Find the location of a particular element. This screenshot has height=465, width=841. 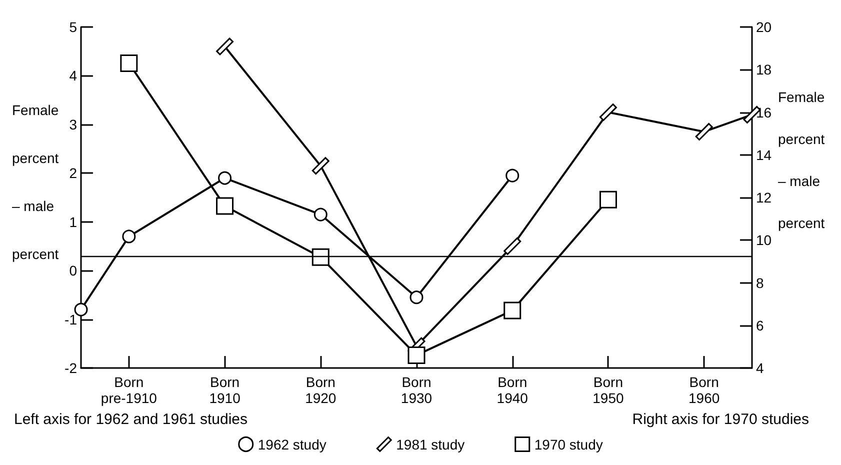

y2-tick-label: 8 is located at coordinates (760, 282).